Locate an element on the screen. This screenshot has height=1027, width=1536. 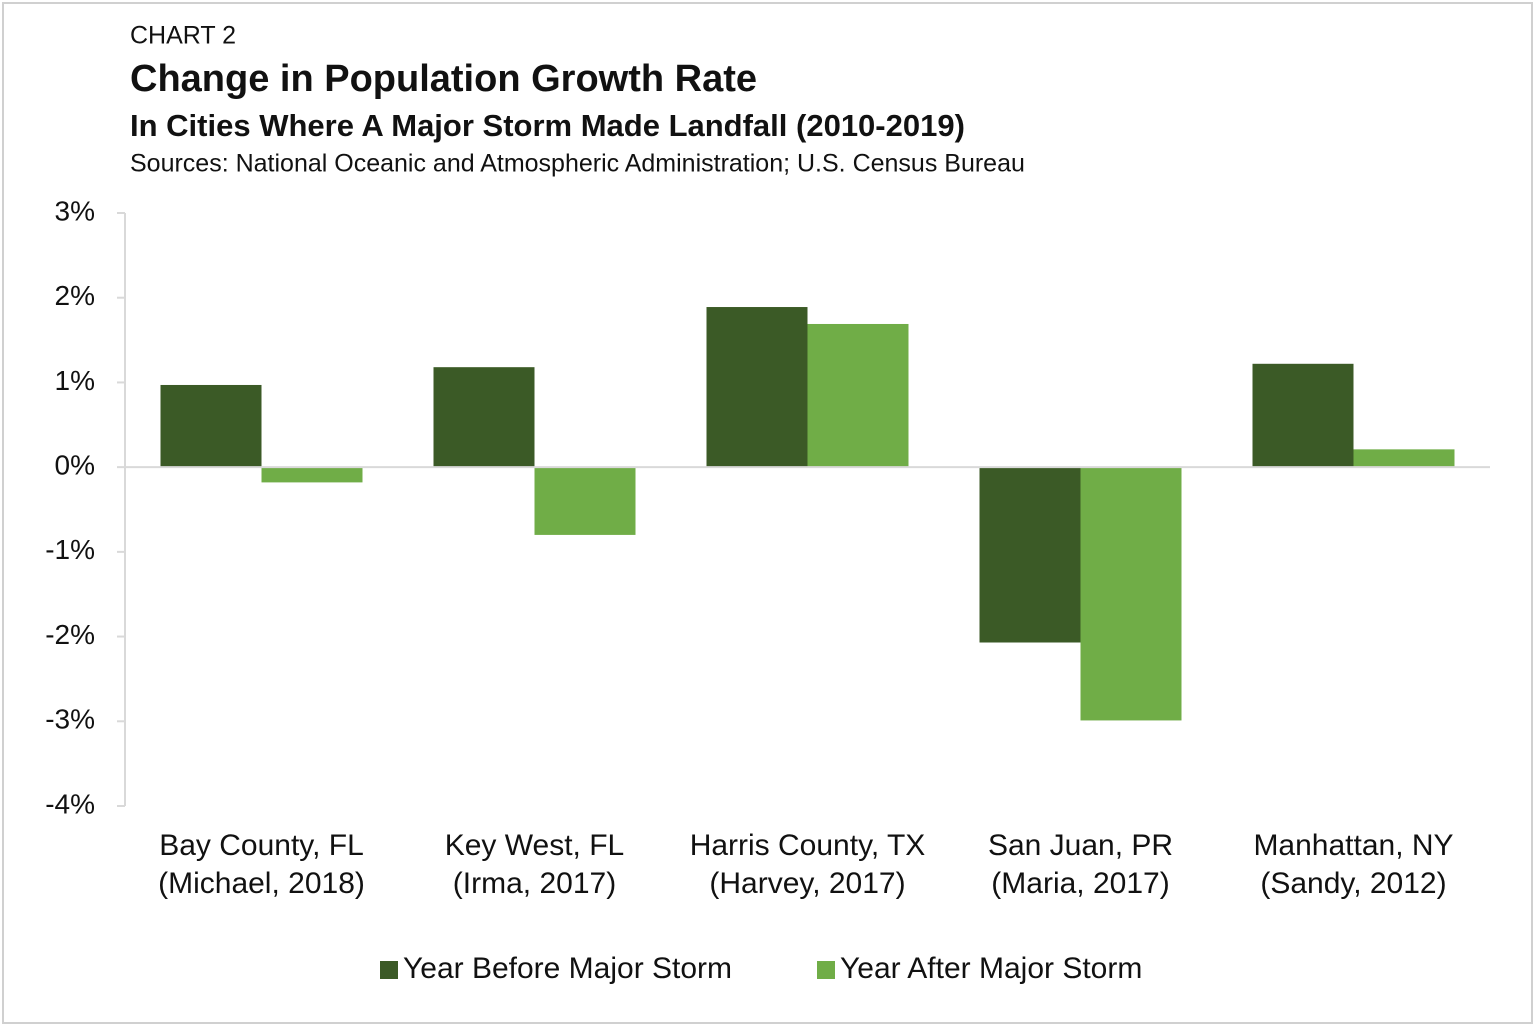
chart-title: Change in Population Growth Rate is located at coordinates (443, 79).